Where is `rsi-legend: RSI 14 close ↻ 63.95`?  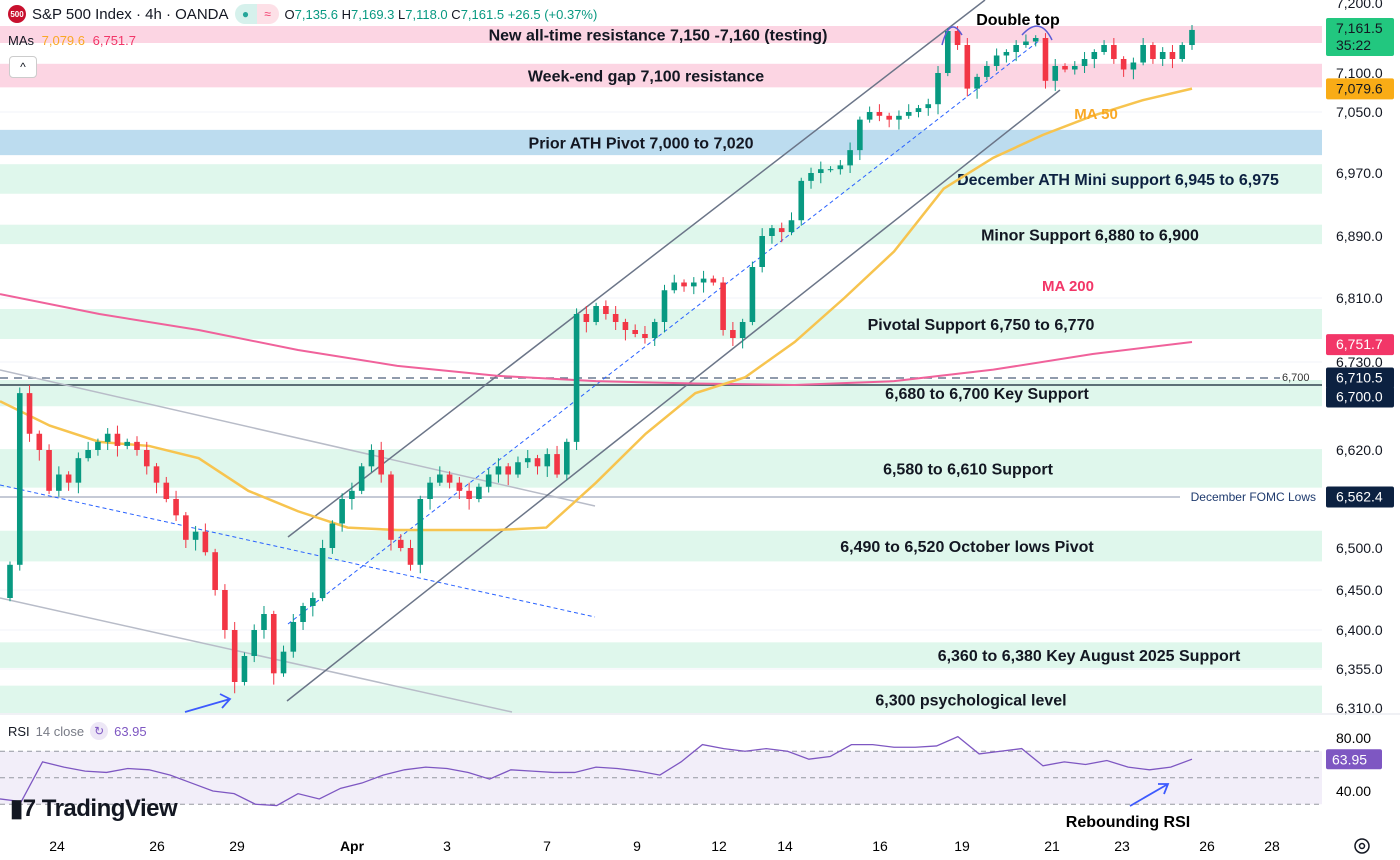 rsi-legend: RSI 14 close ↻ 63.95 is located at coordinates (77, 731).